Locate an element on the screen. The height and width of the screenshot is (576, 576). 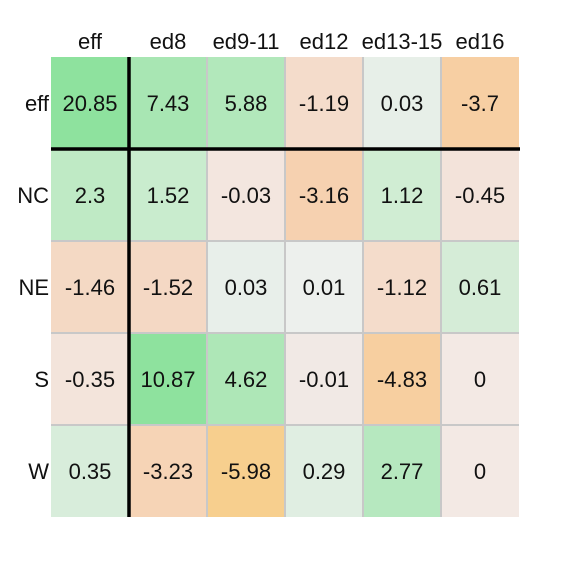
cell-value-label: 10.87 is located at coordinates (167, 379).